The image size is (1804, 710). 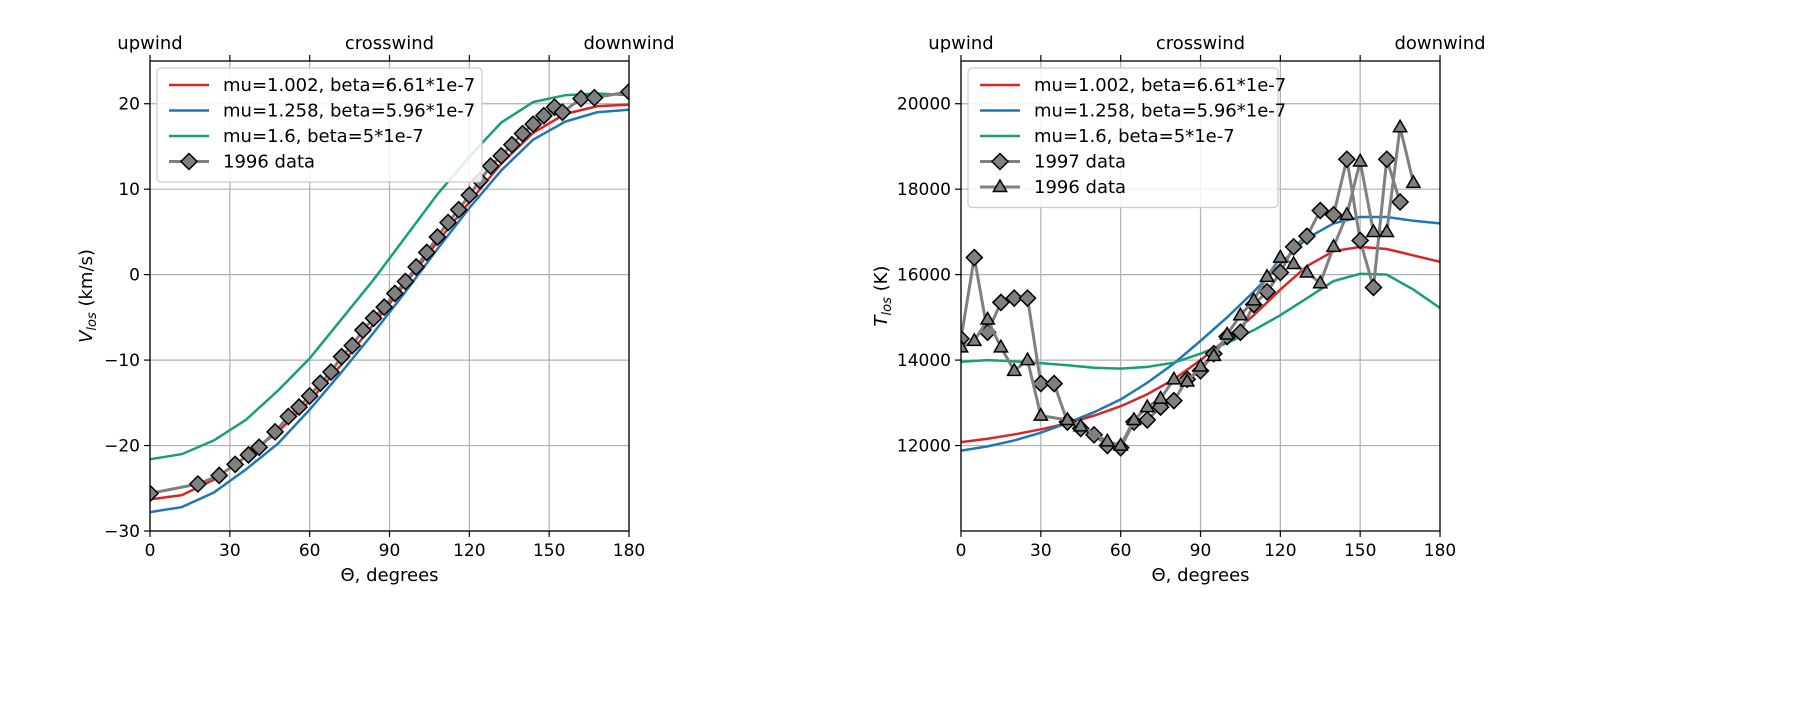 I want to click on top-label-1: crosswind, so click(x=389, y=43).